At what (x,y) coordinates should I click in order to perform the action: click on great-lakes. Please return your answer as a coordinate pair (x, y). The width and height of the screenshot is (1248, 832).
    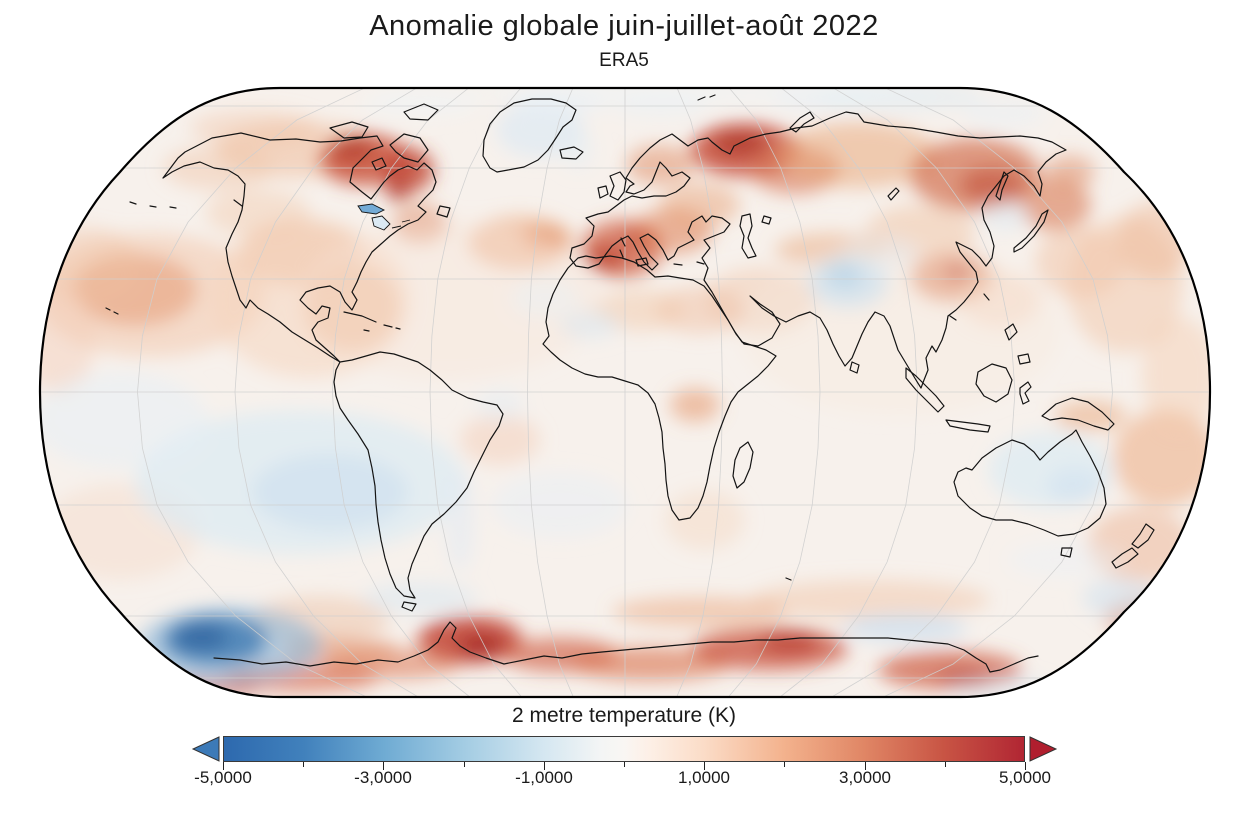
    Looking at the image, I should click on (384, 217).